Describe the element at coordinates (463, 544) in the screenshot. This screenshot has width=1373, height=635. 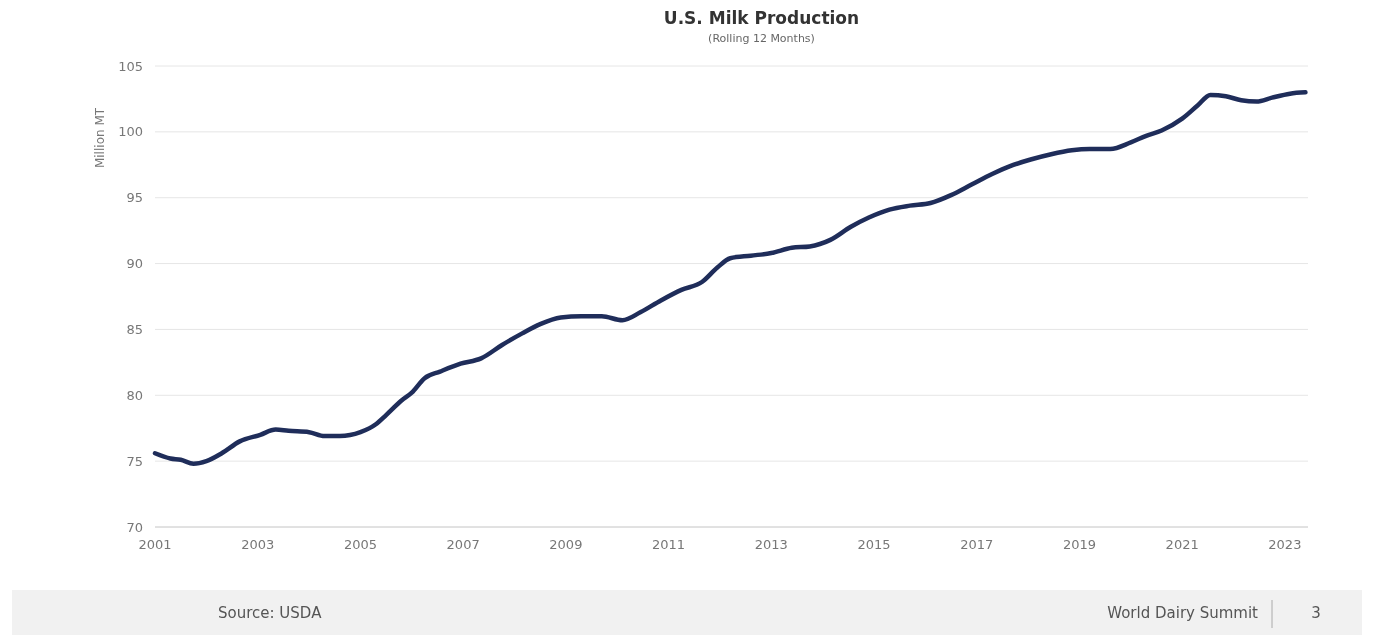
I see `x-tick-label: 2007` at that location.